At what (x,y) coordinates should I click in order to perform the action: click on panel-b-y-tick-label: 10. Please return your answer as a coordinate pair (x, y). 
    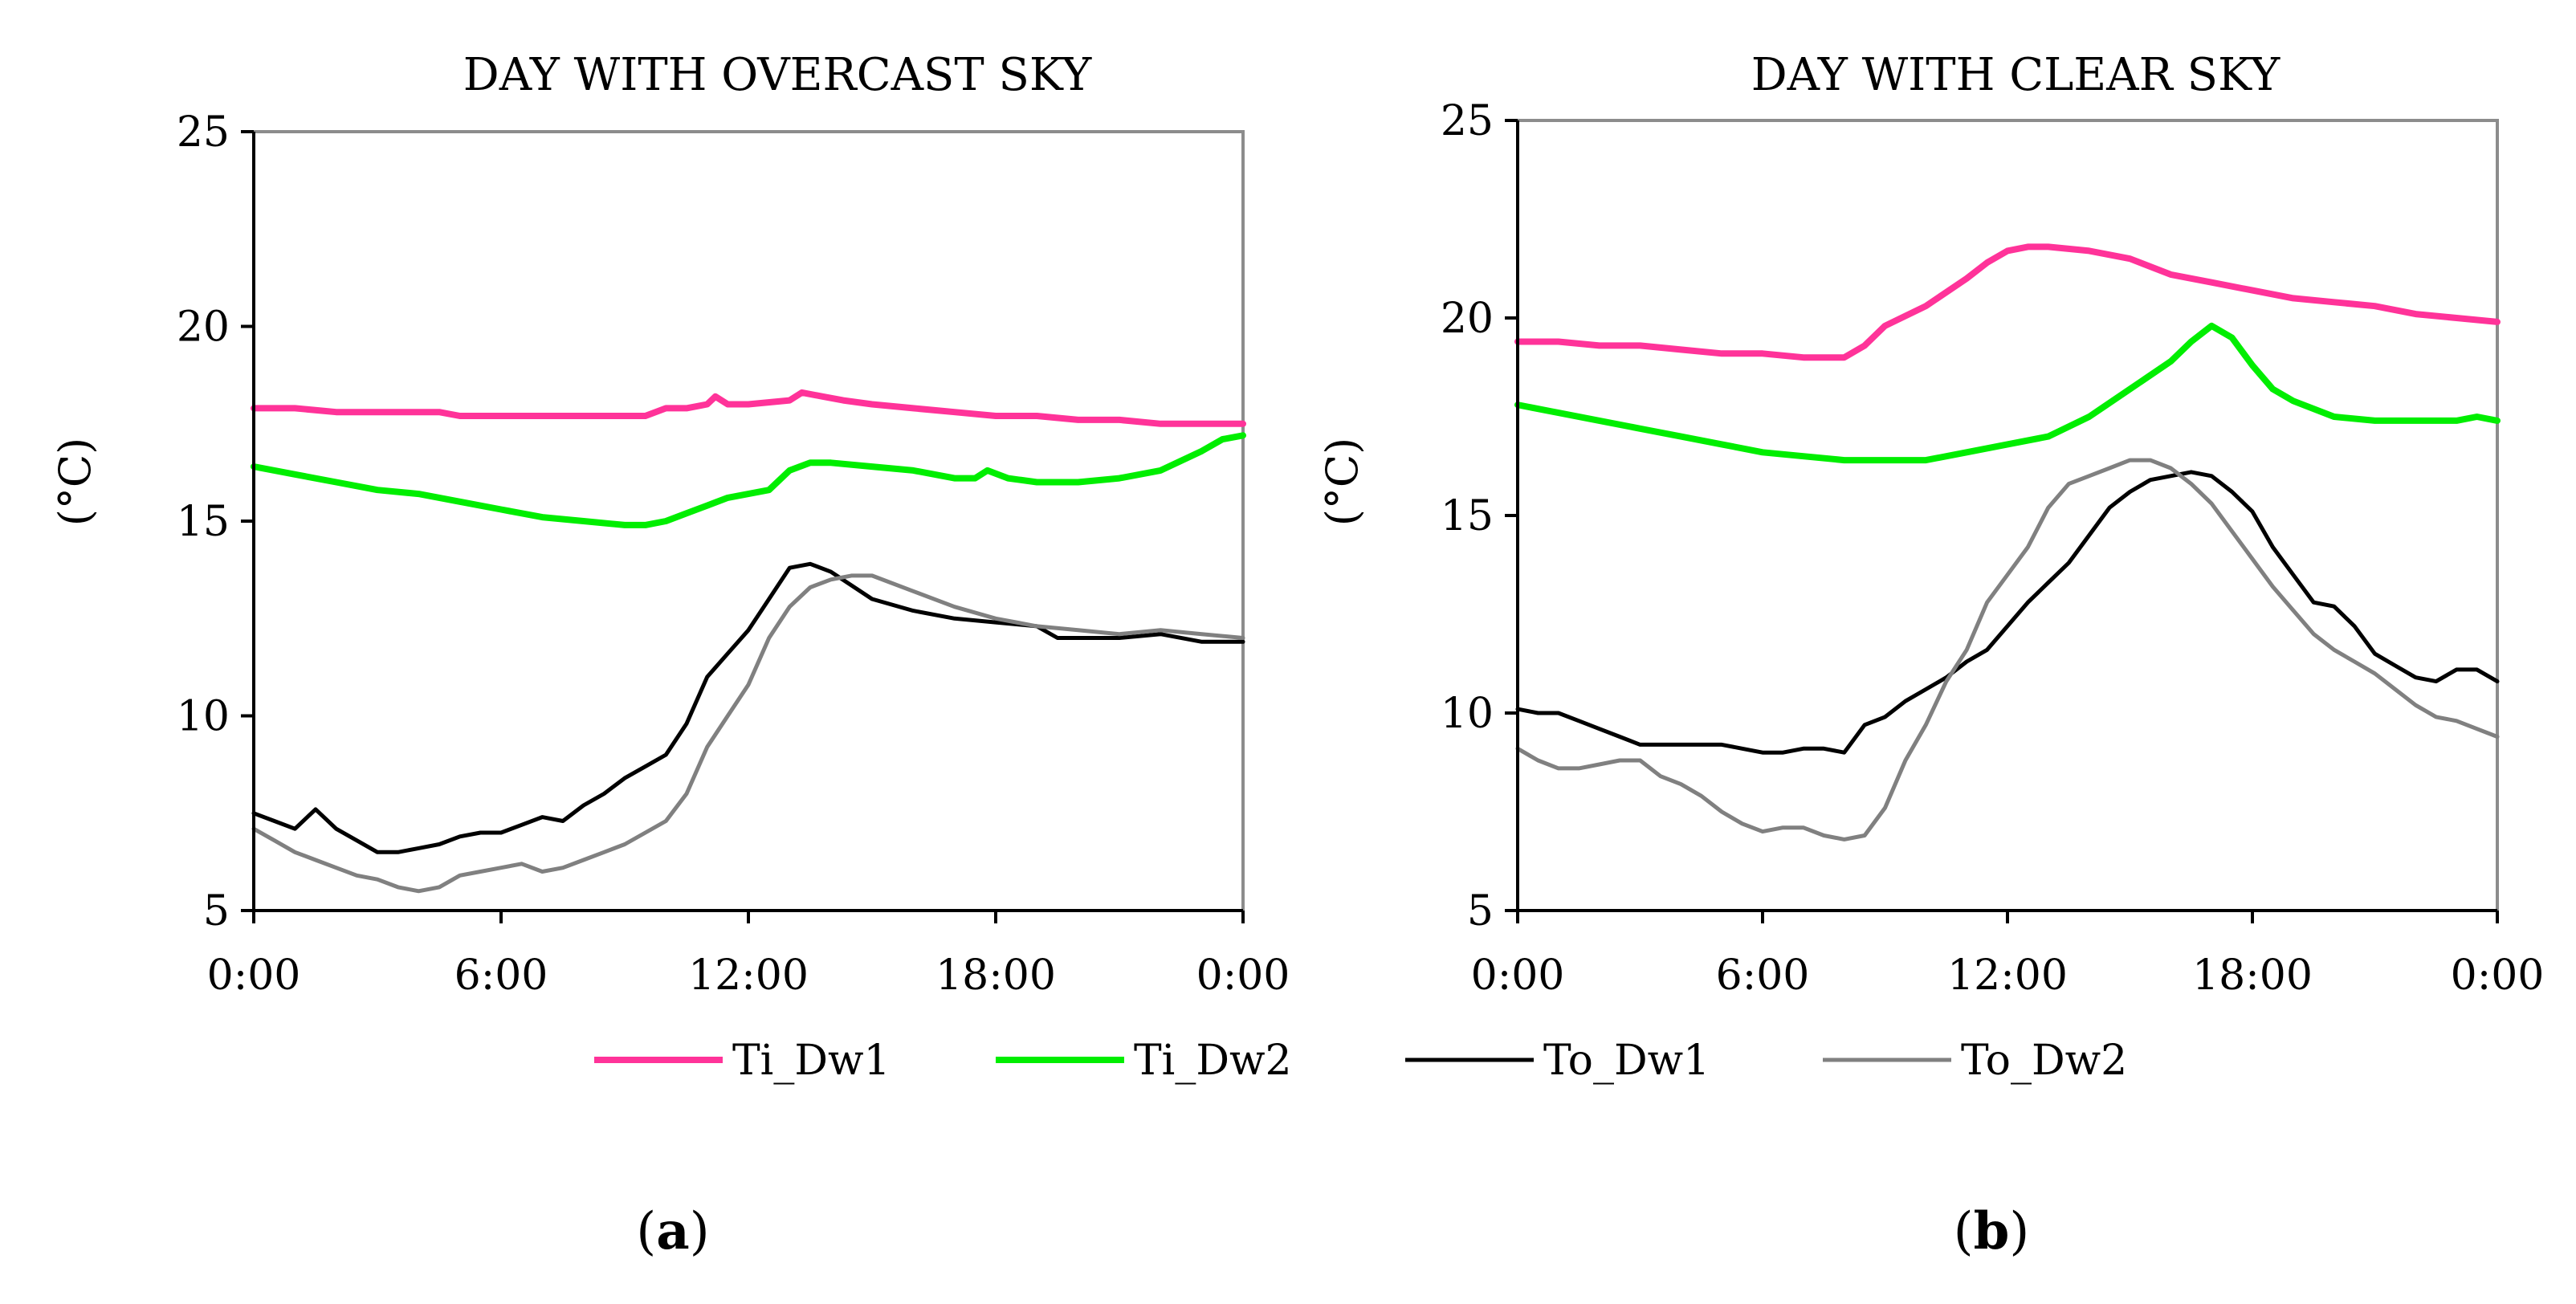
    Looking at the image, I should click on (1467, 714).